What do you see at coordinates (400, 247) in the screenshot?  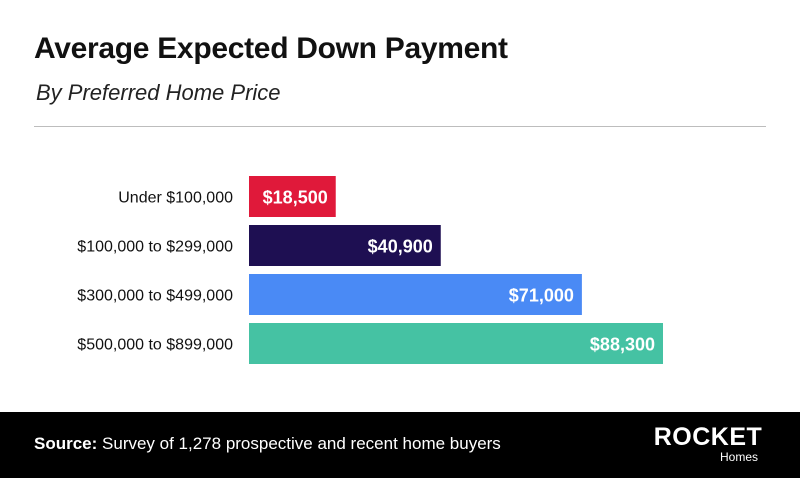 I see `value-label: $40,900` at bounding box center [400, 247].